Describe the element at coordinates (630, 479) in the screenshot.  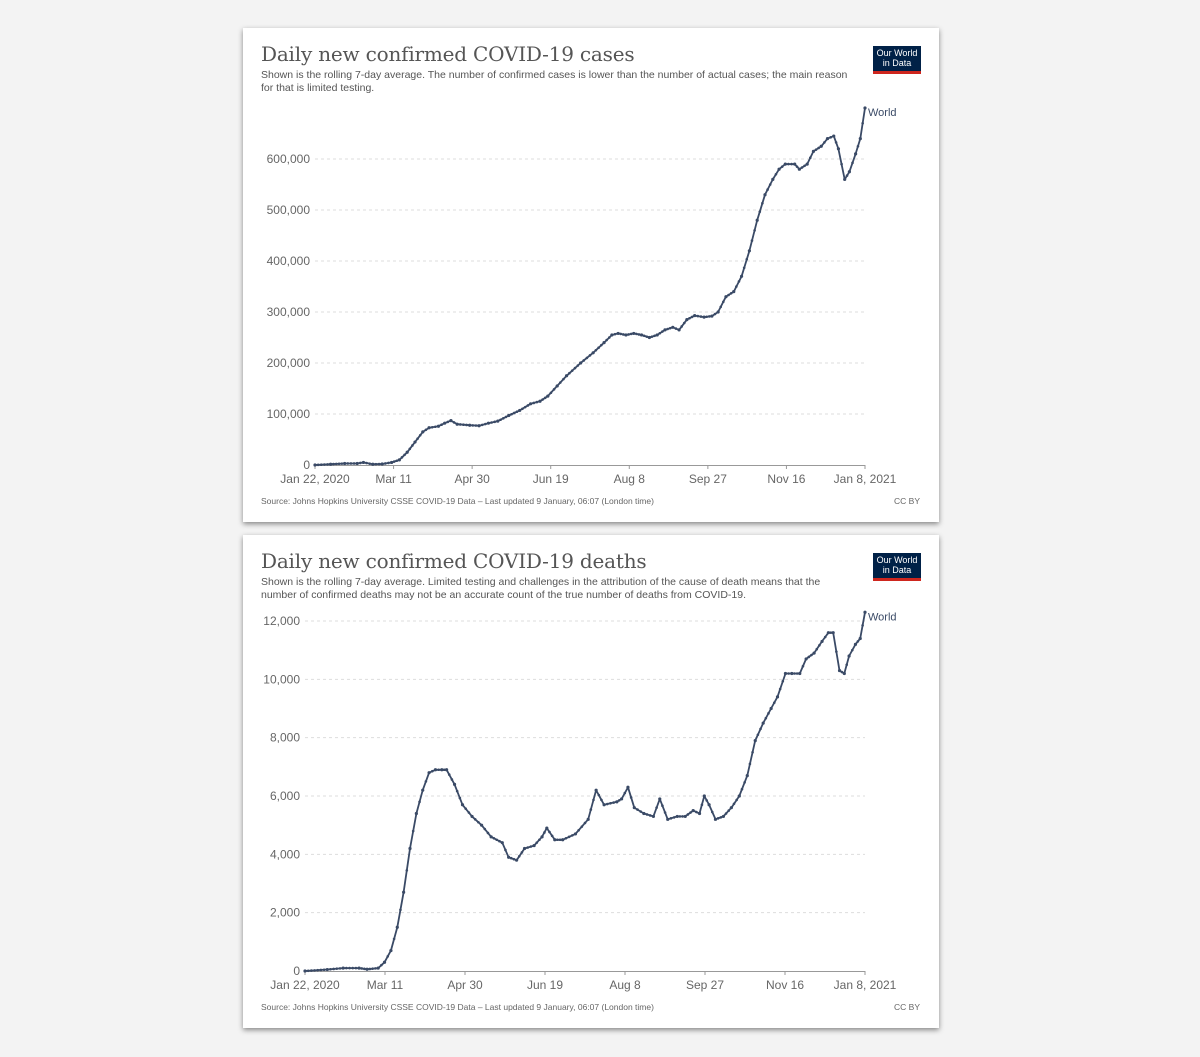
I see `x-tick-label: Aug 8` at that location.